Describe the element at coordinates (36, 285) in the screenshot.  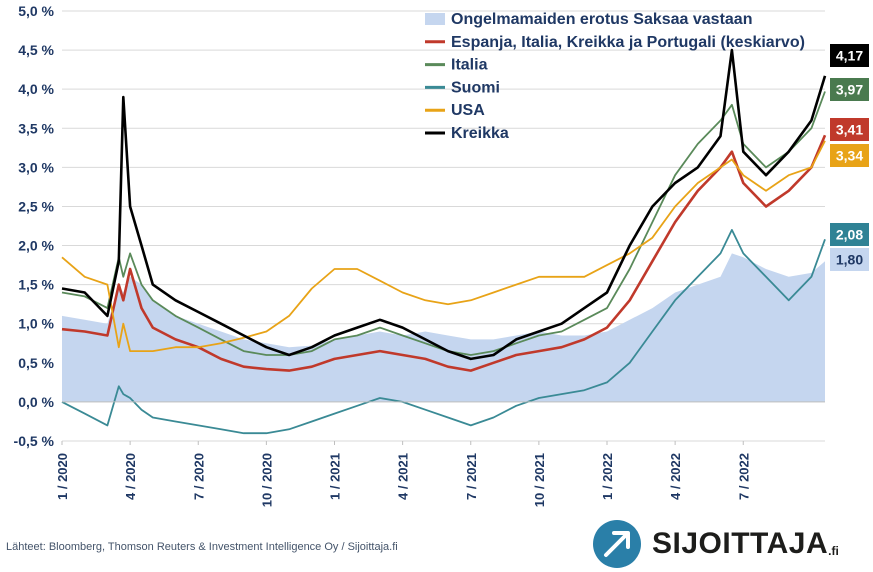
I see `y-tick-label: 1,5 %` at that location.